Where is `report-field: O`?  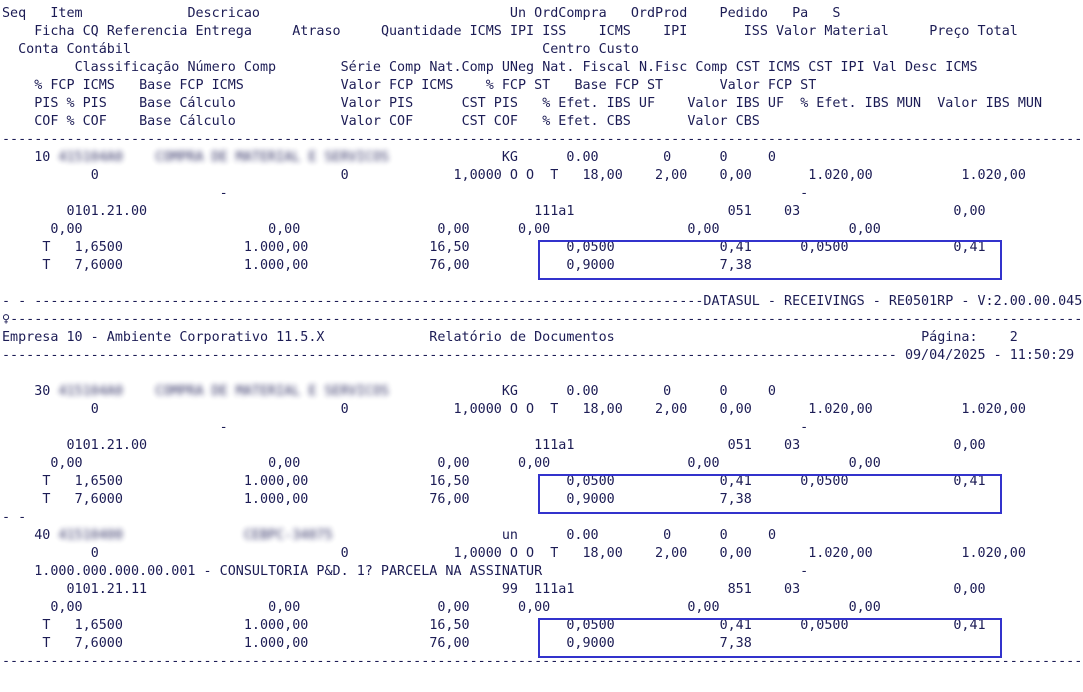
report-field: O is located at coordinates (530, 553).